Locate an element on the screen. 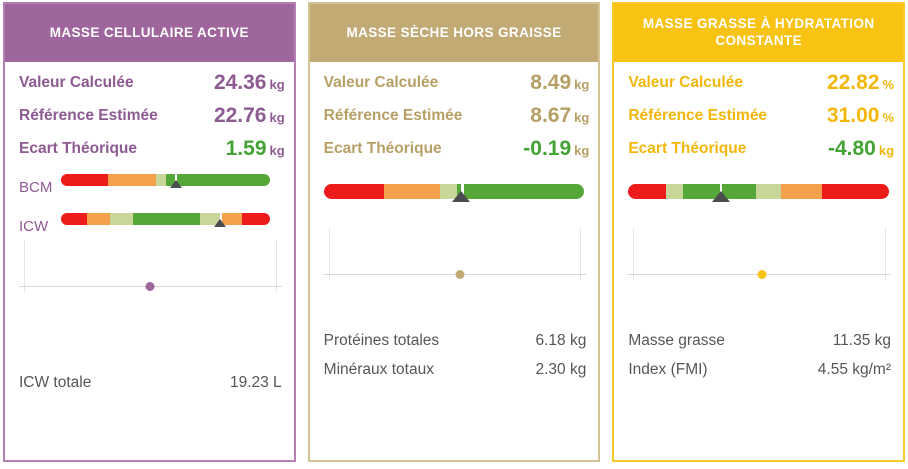 This screenshot has width=908, height=469. gauge-row-bcm: BCM is located at coordinates (149, 187).